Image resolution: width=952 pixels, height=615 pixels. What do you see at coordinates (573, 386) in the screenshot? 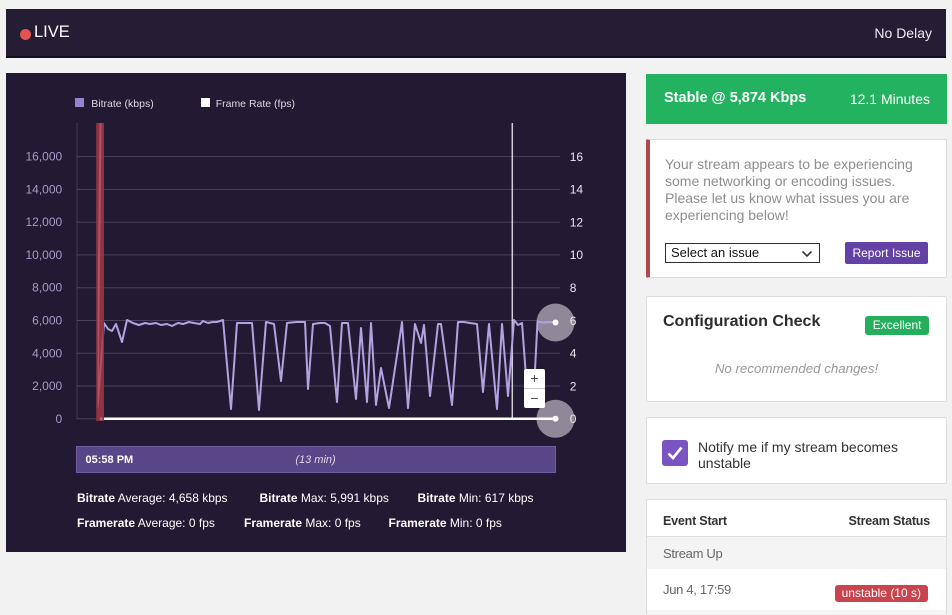
I see `svg-text: 2` at bounding box center [573, 386].